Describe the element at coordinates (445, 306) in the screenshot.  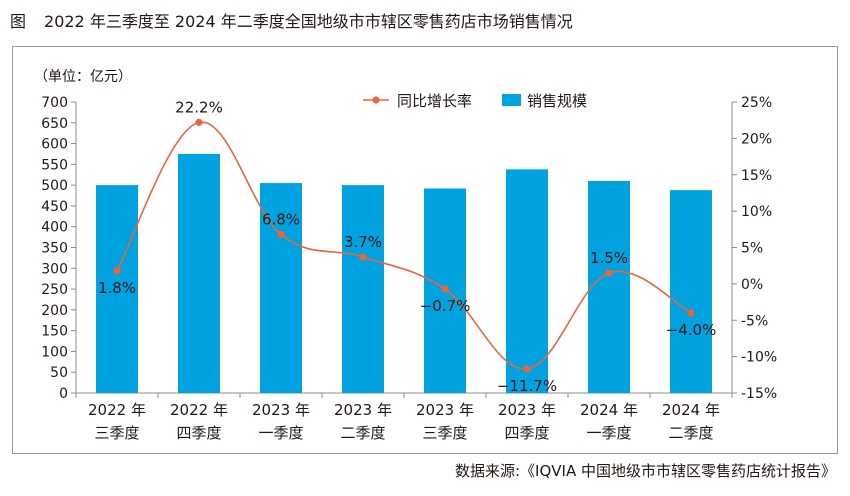
I see `growth-data-label: −0.7%` at that location.